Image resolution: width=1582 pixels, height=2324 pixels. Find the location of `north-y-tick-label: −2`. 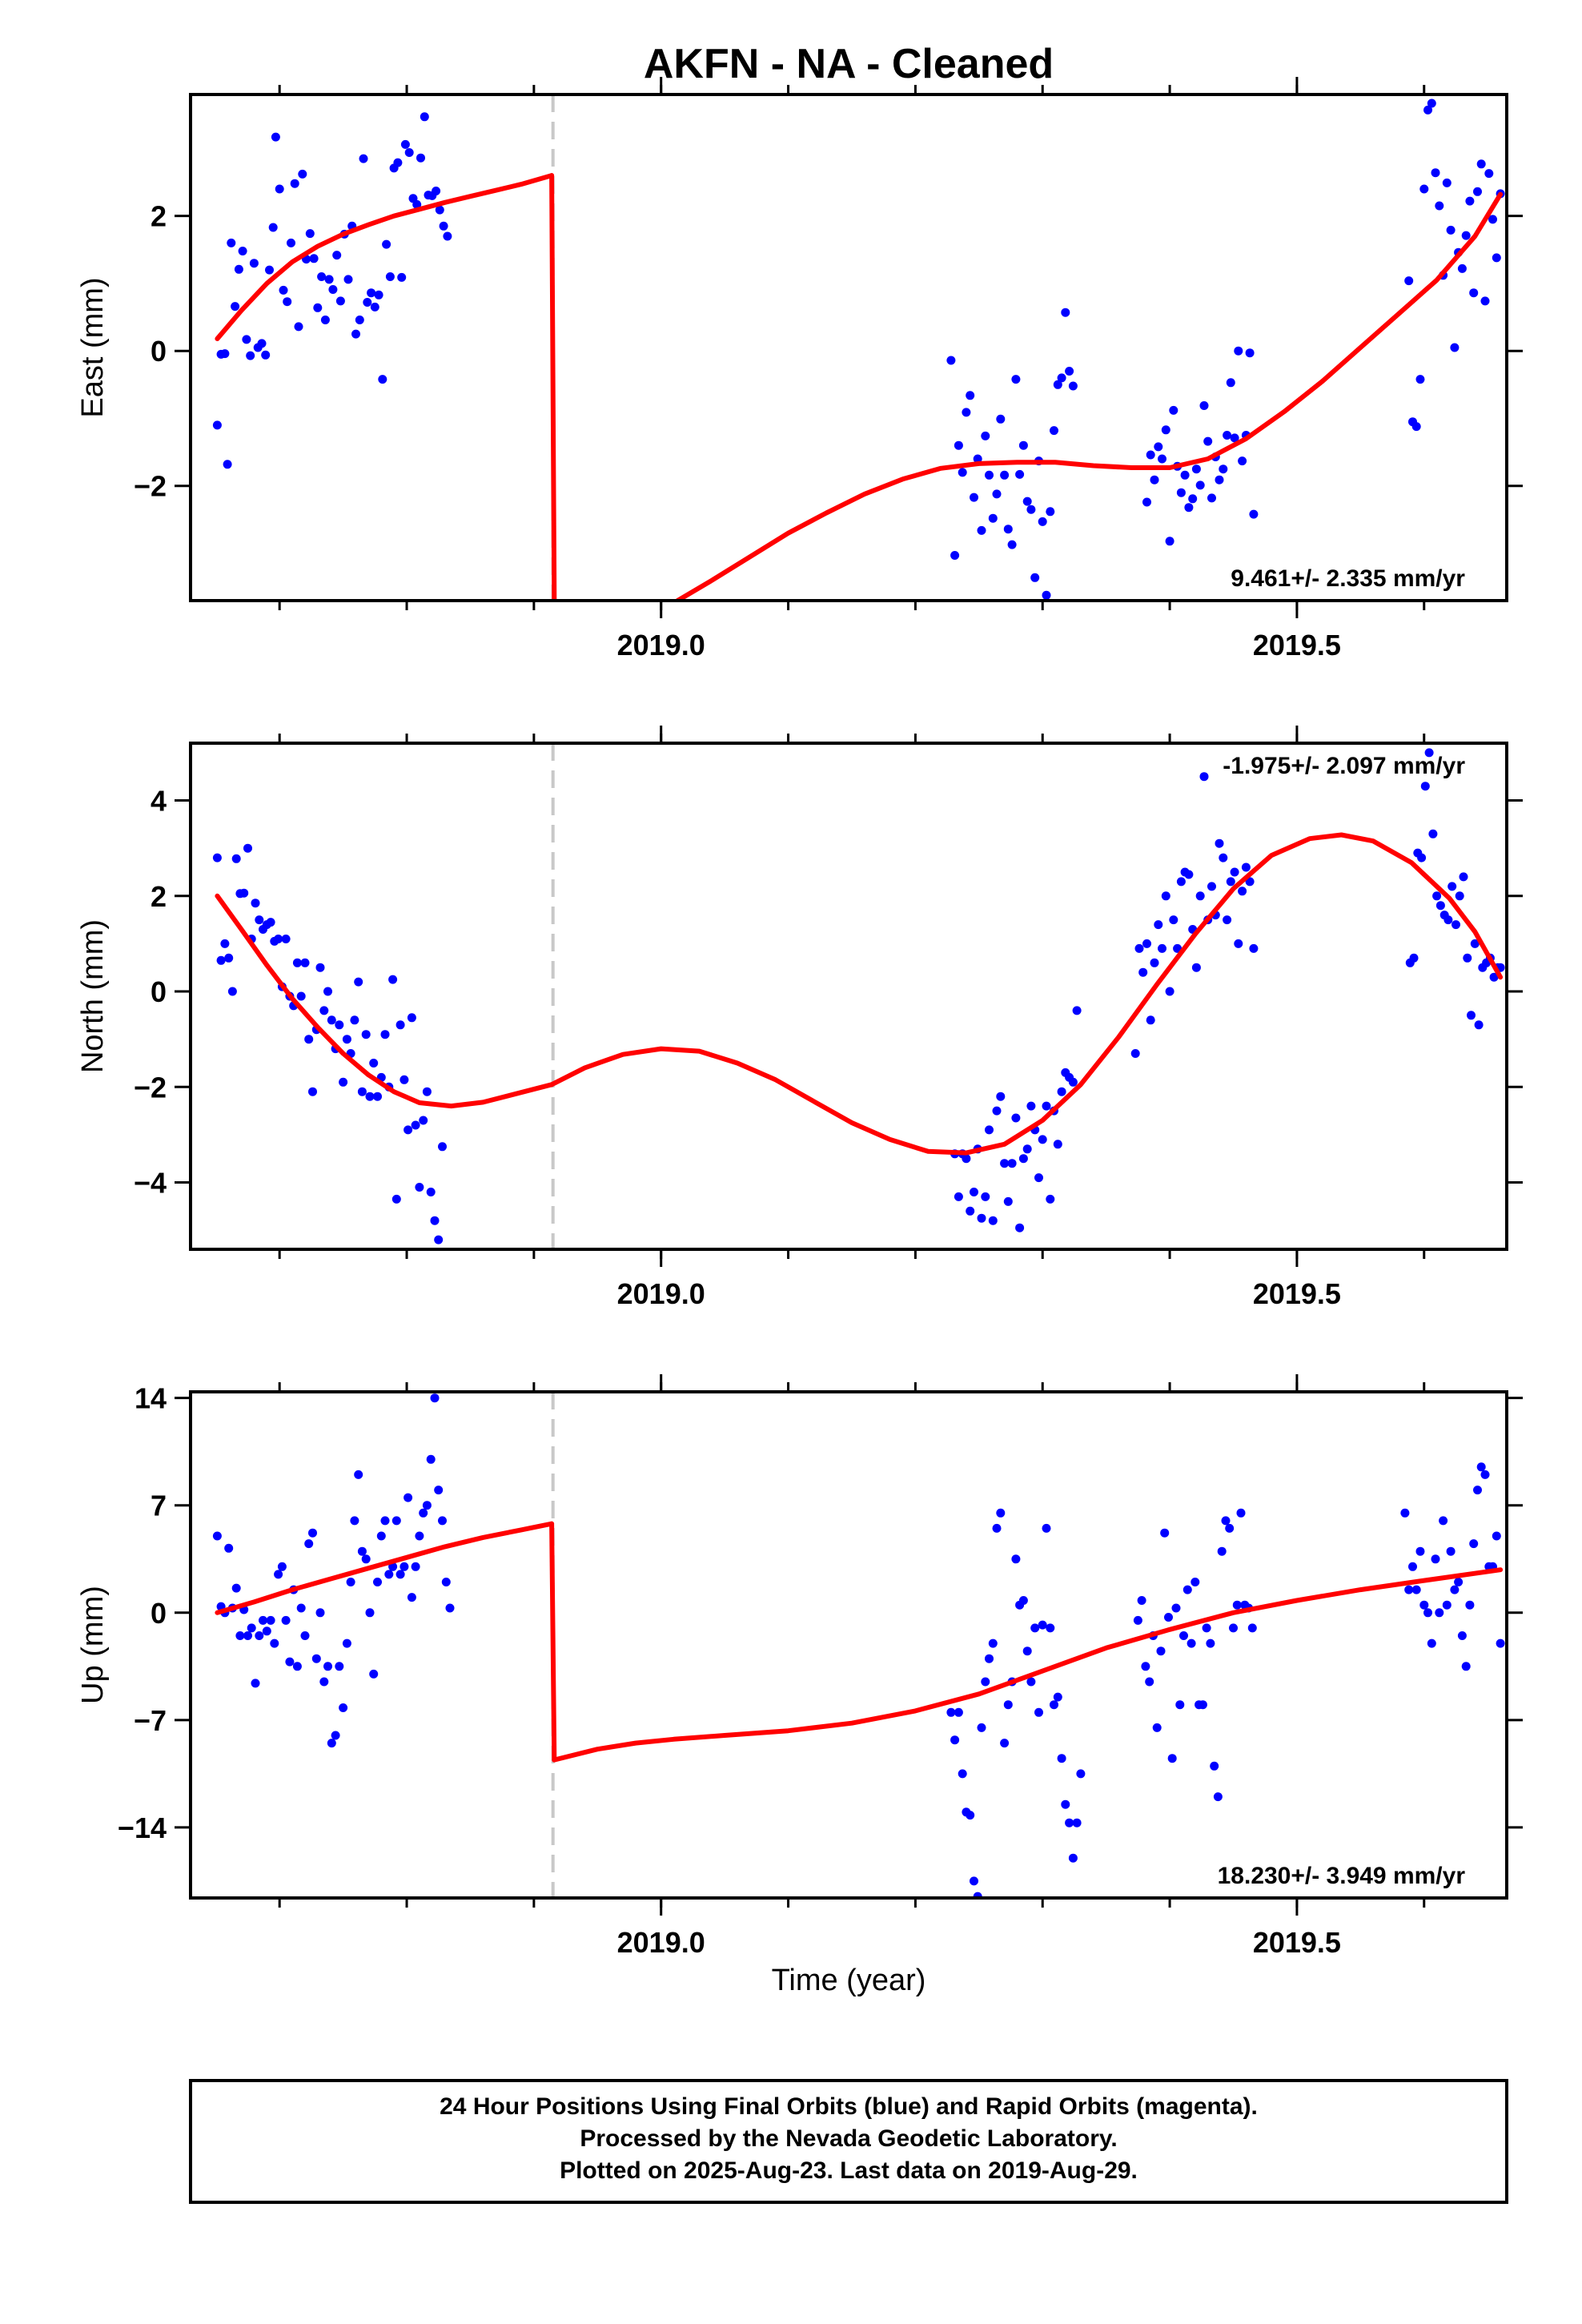

north-y-tick-label: −2 is located at coordinates (151, 1087).